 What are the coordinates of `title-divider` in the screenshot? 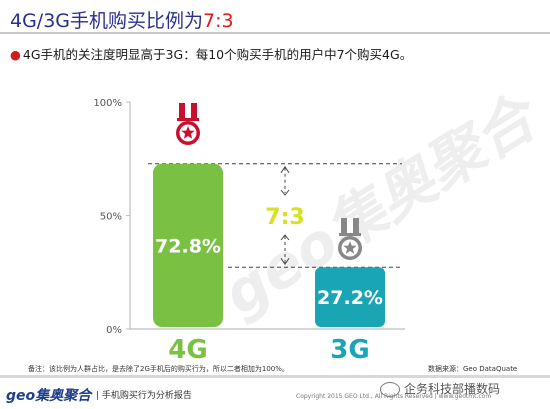 It's located at (275, 33).